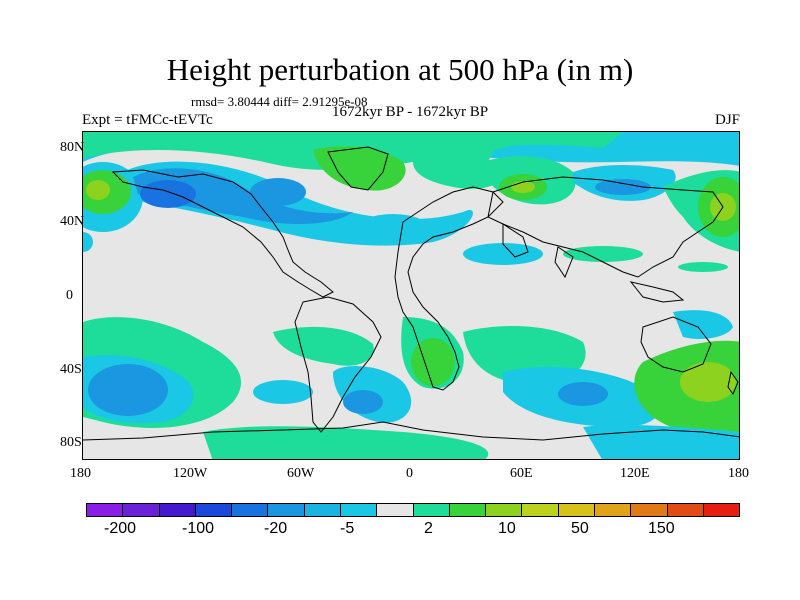  I want to click on colorbar-label-150: 150, so click(661, 528).